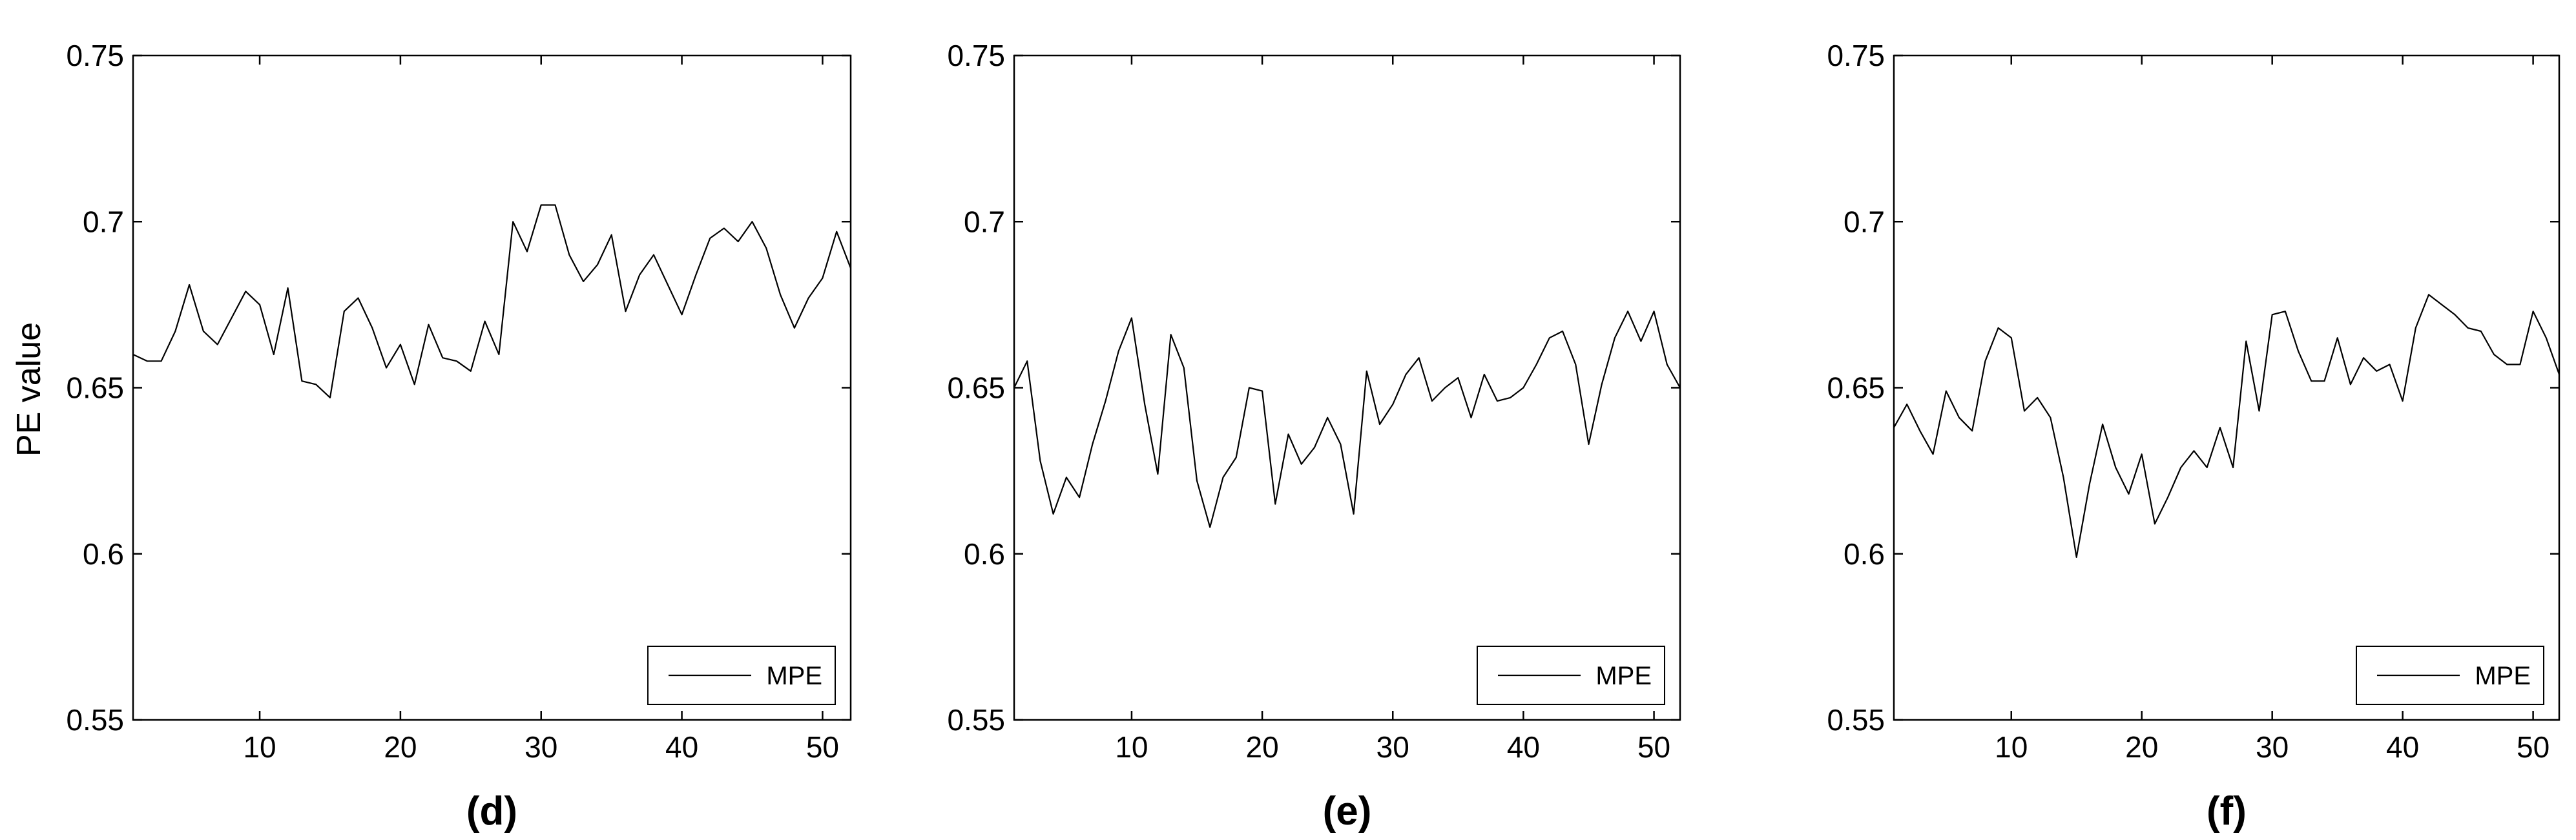 The width and height of the screenshot is (2576, 840). What do you see at coordinates (491, 811) in the screenshot?
I see `panel-label: (d)` at bounding box center [491, 811].